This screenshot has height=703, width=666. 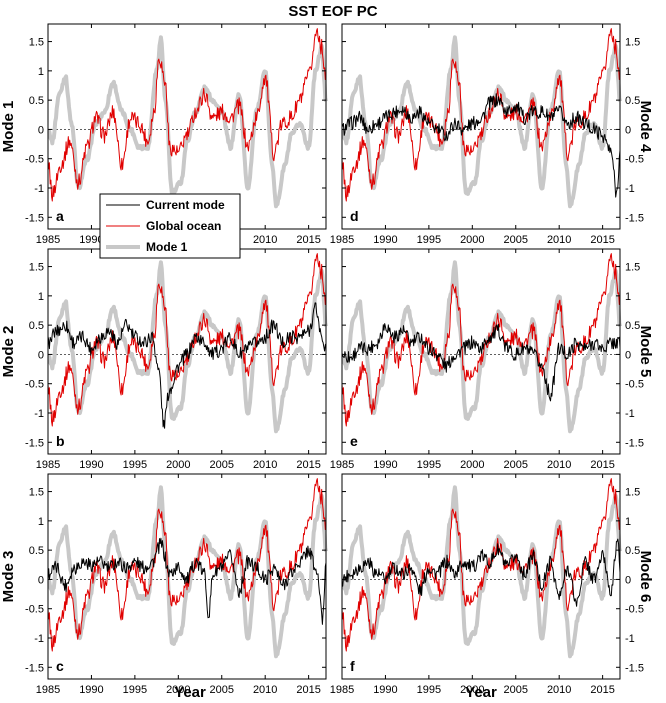 What do you see at coordinates (185, 205) in the screenshot?
I see `legend-label-current: Current mode` at bounding box center [185, 205].